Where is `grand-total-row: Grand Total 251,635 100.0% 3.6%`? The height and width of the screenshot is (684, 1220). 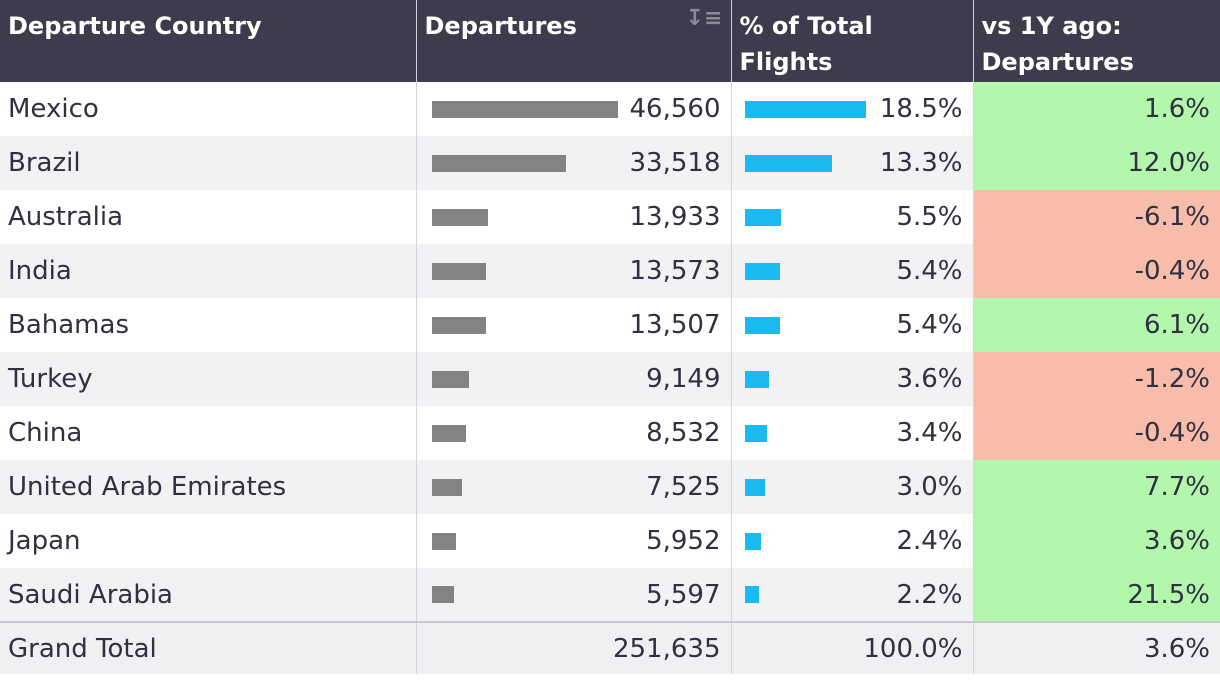
grand-total-row: Grand Total 251,635 100.0% 3.6% is located at coordinates (610, 647).